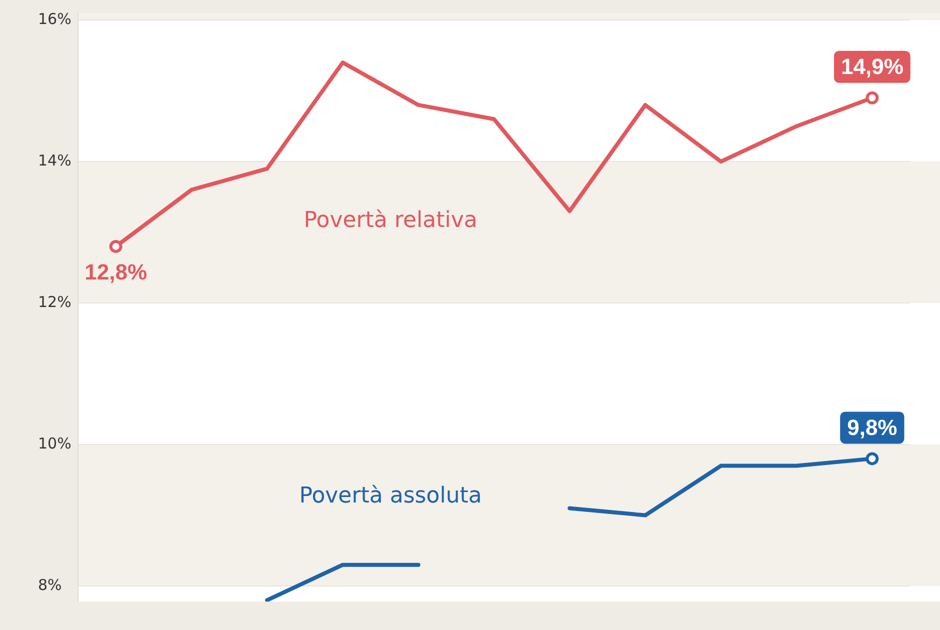 The height and width of the screenshot is (630, 940). Describe the element at coordinates (390, 495) in the screenshot. I see `text: Povertà assoluta` at that location.